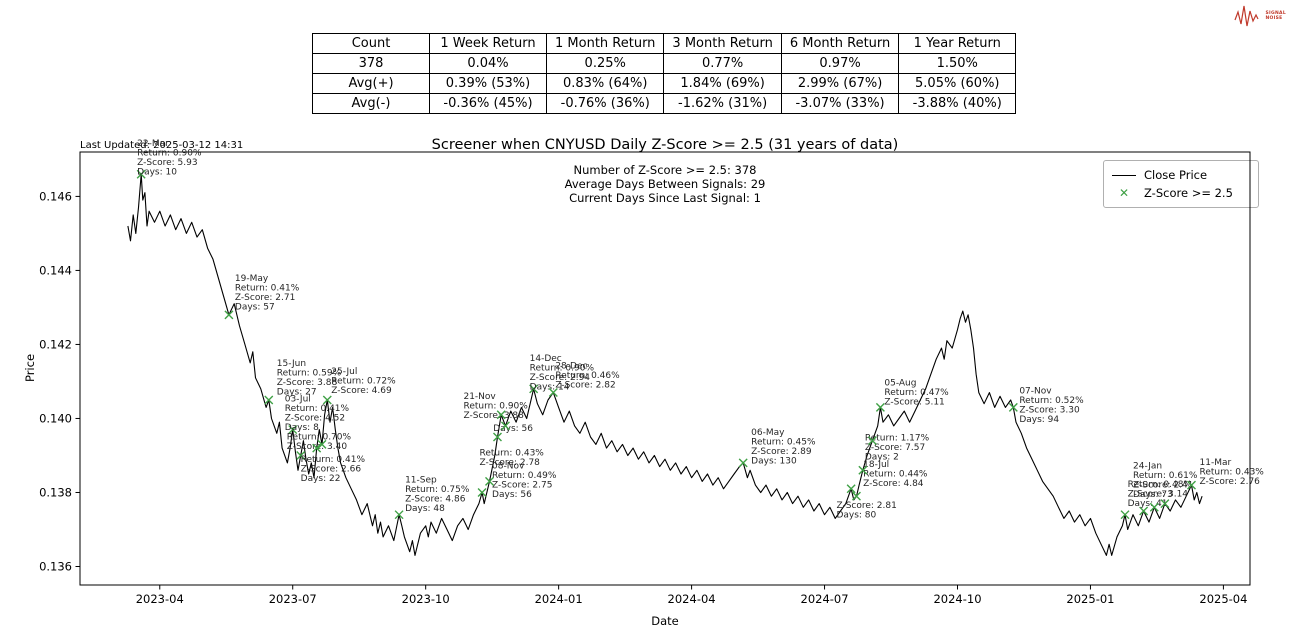  Describe the element at coordinates (488, 43) in the screenshot. I see `table-header-cell: 1 Week Return` at that location.